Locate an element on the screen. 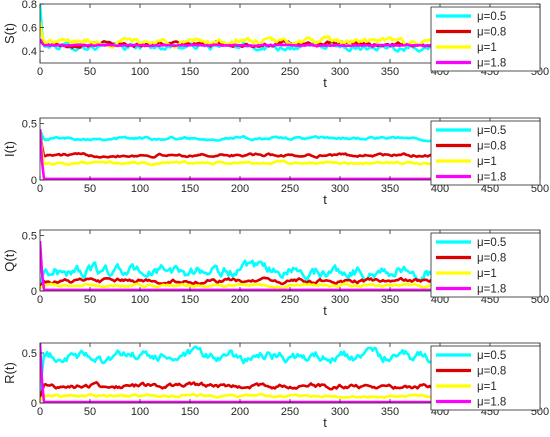 The height and width of the screenshot is (437, 550). y-axis-label: S(t) is located at coordinates (9, 33).